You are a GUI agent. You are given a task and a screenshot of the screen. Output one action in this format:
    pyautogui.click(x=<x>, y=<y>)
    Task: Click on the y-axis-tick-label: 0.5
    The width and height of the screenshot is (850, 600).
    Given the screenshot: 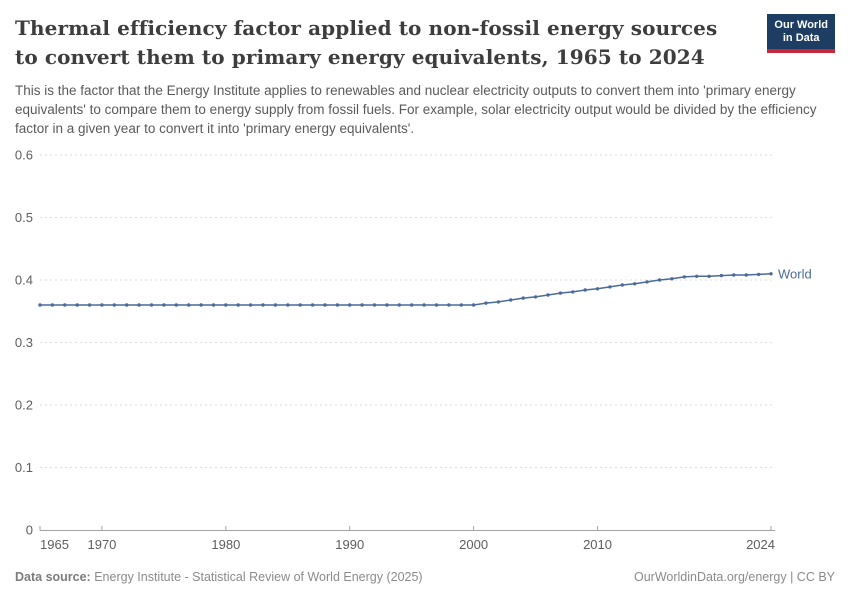 What is the action you would take?
    pyautogui.click(x=24, y=217)
    